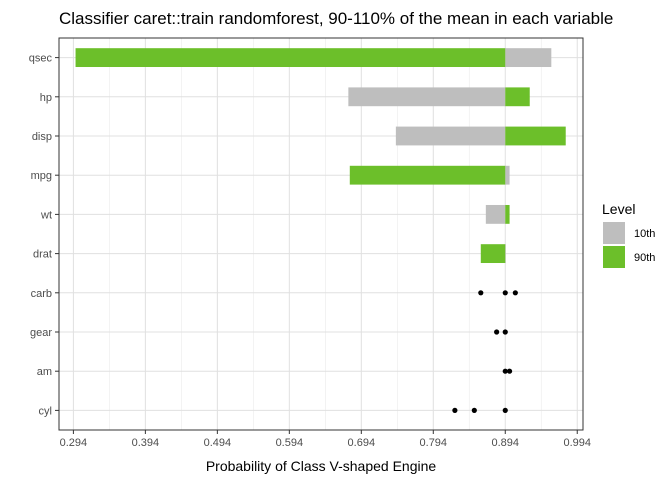 The image size is (672, 480). I want to click on points, so click(485, 351).